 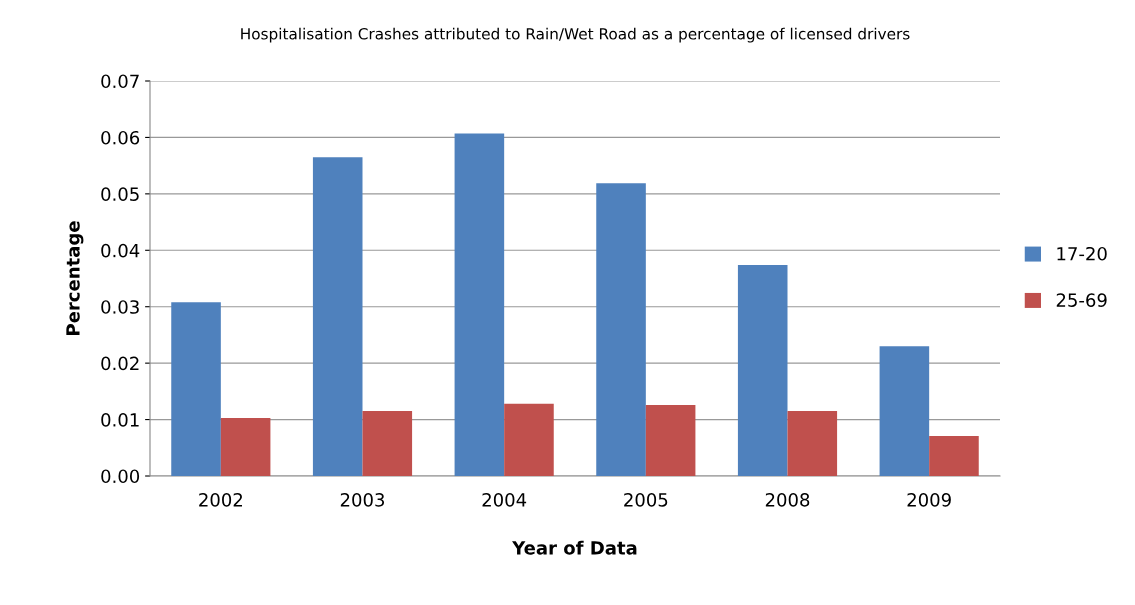 What do you see at coordinates (120, 363) in the screenshot?
I see `y-tick-label: 0.02` at bounding box center [120, 363].